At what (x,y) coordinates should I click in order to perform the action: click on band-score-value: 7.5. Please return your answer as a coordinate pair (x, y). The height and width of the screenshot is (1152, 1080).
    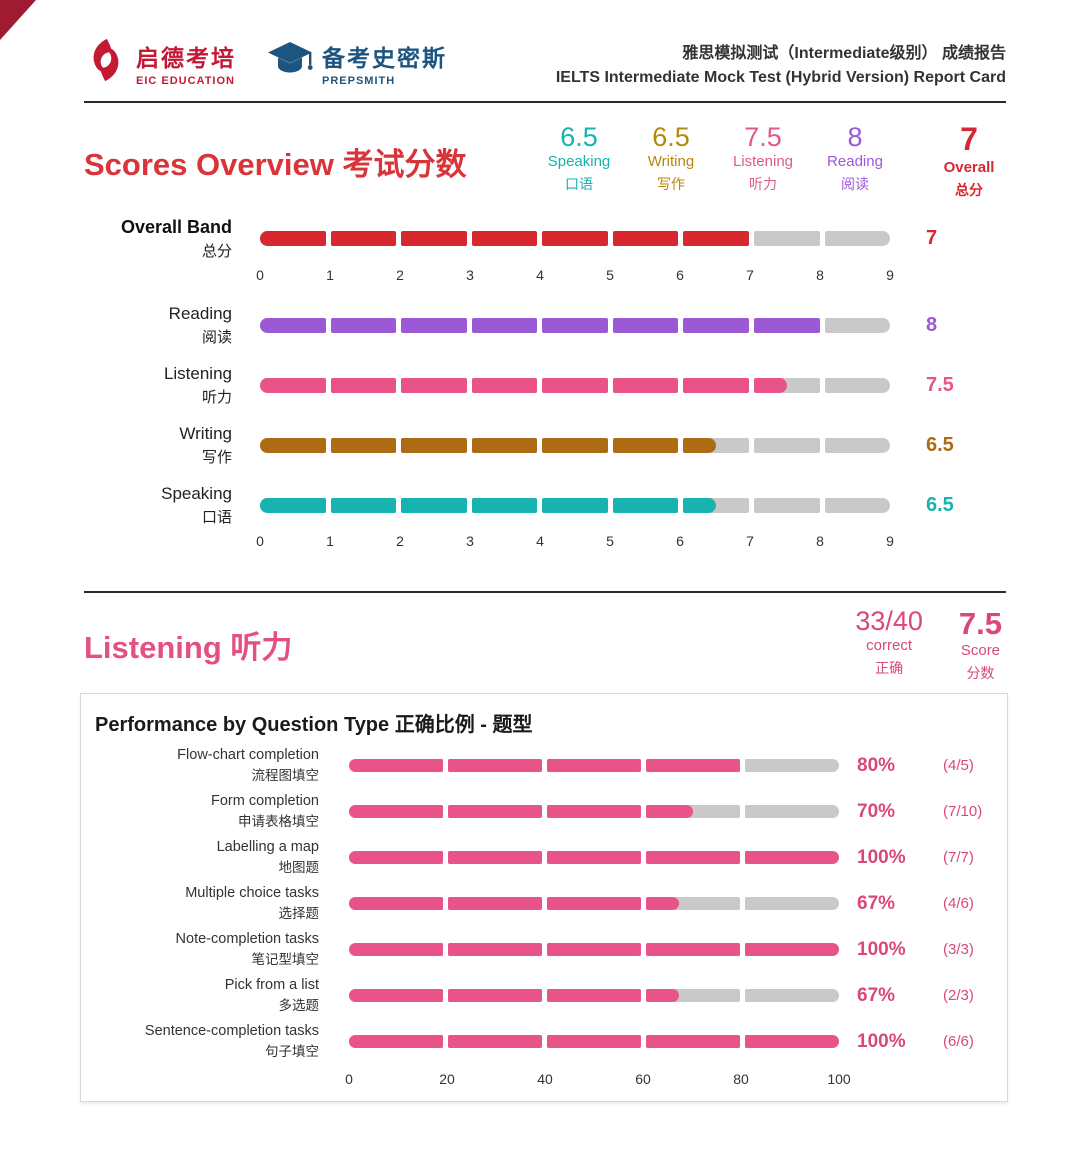
    Looking at the image, I should click on (940, 384).